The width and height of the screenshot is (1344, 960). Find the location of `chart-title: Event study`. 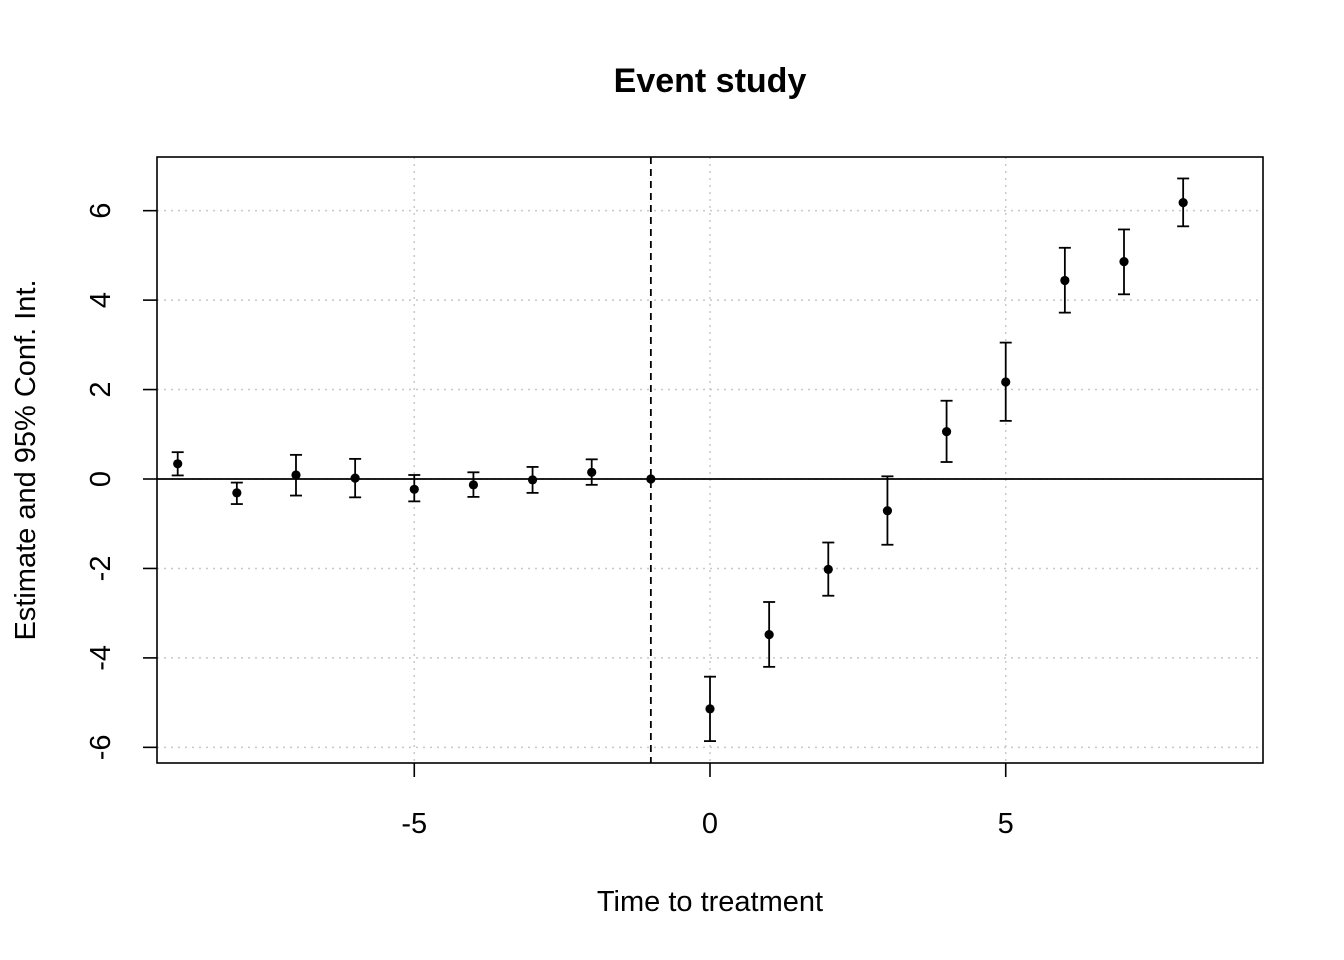

chart-title: Event study is located at coordinates (710, 81).